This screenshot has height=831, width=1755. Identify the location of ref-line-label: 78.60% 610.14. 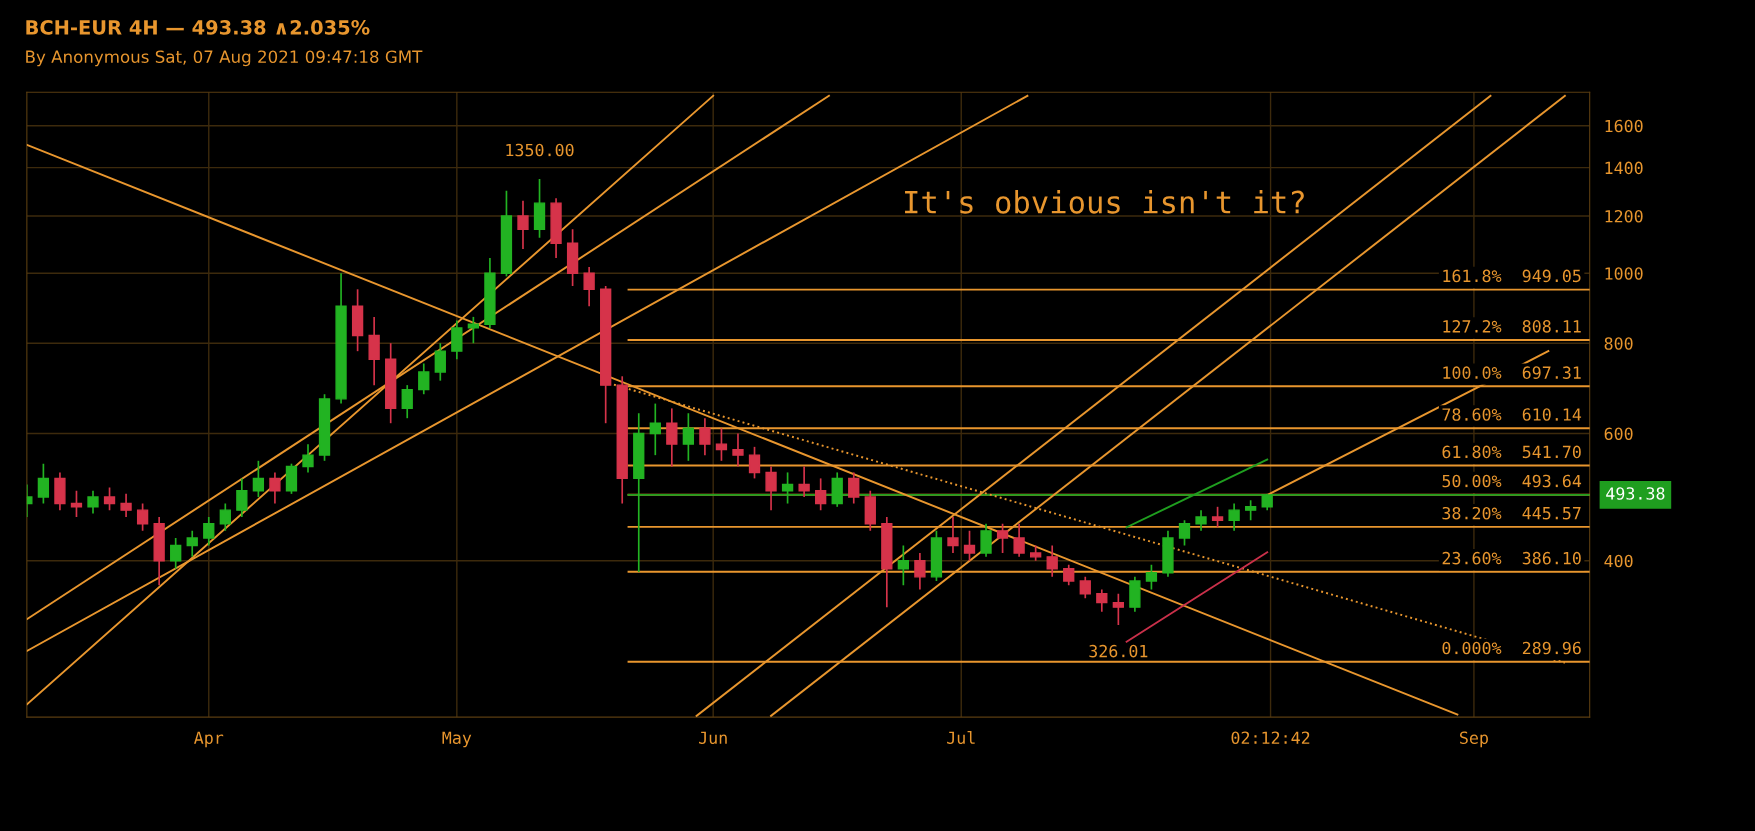
(1512, 414).